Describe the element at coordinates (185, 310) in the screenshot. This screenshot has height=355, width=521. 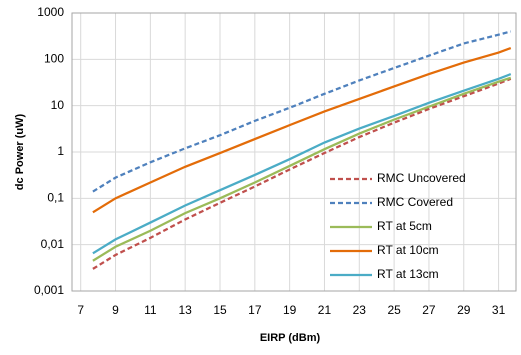
I see `x-tick-label: 13` at that location.